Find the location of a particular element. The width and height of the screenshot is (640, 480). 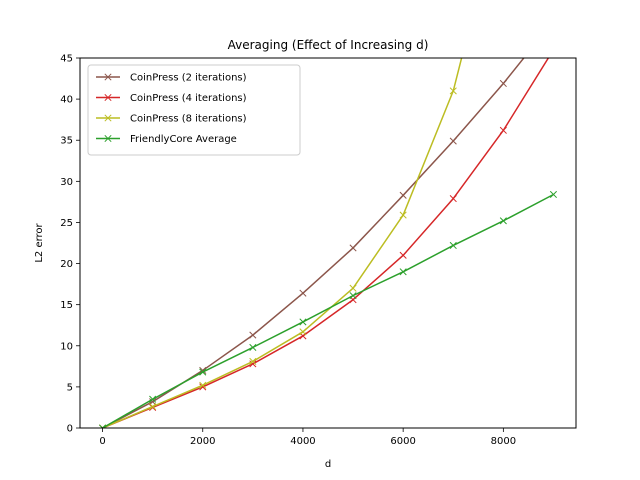

y-tick-label: 35 is located at coordinates (66, 141).